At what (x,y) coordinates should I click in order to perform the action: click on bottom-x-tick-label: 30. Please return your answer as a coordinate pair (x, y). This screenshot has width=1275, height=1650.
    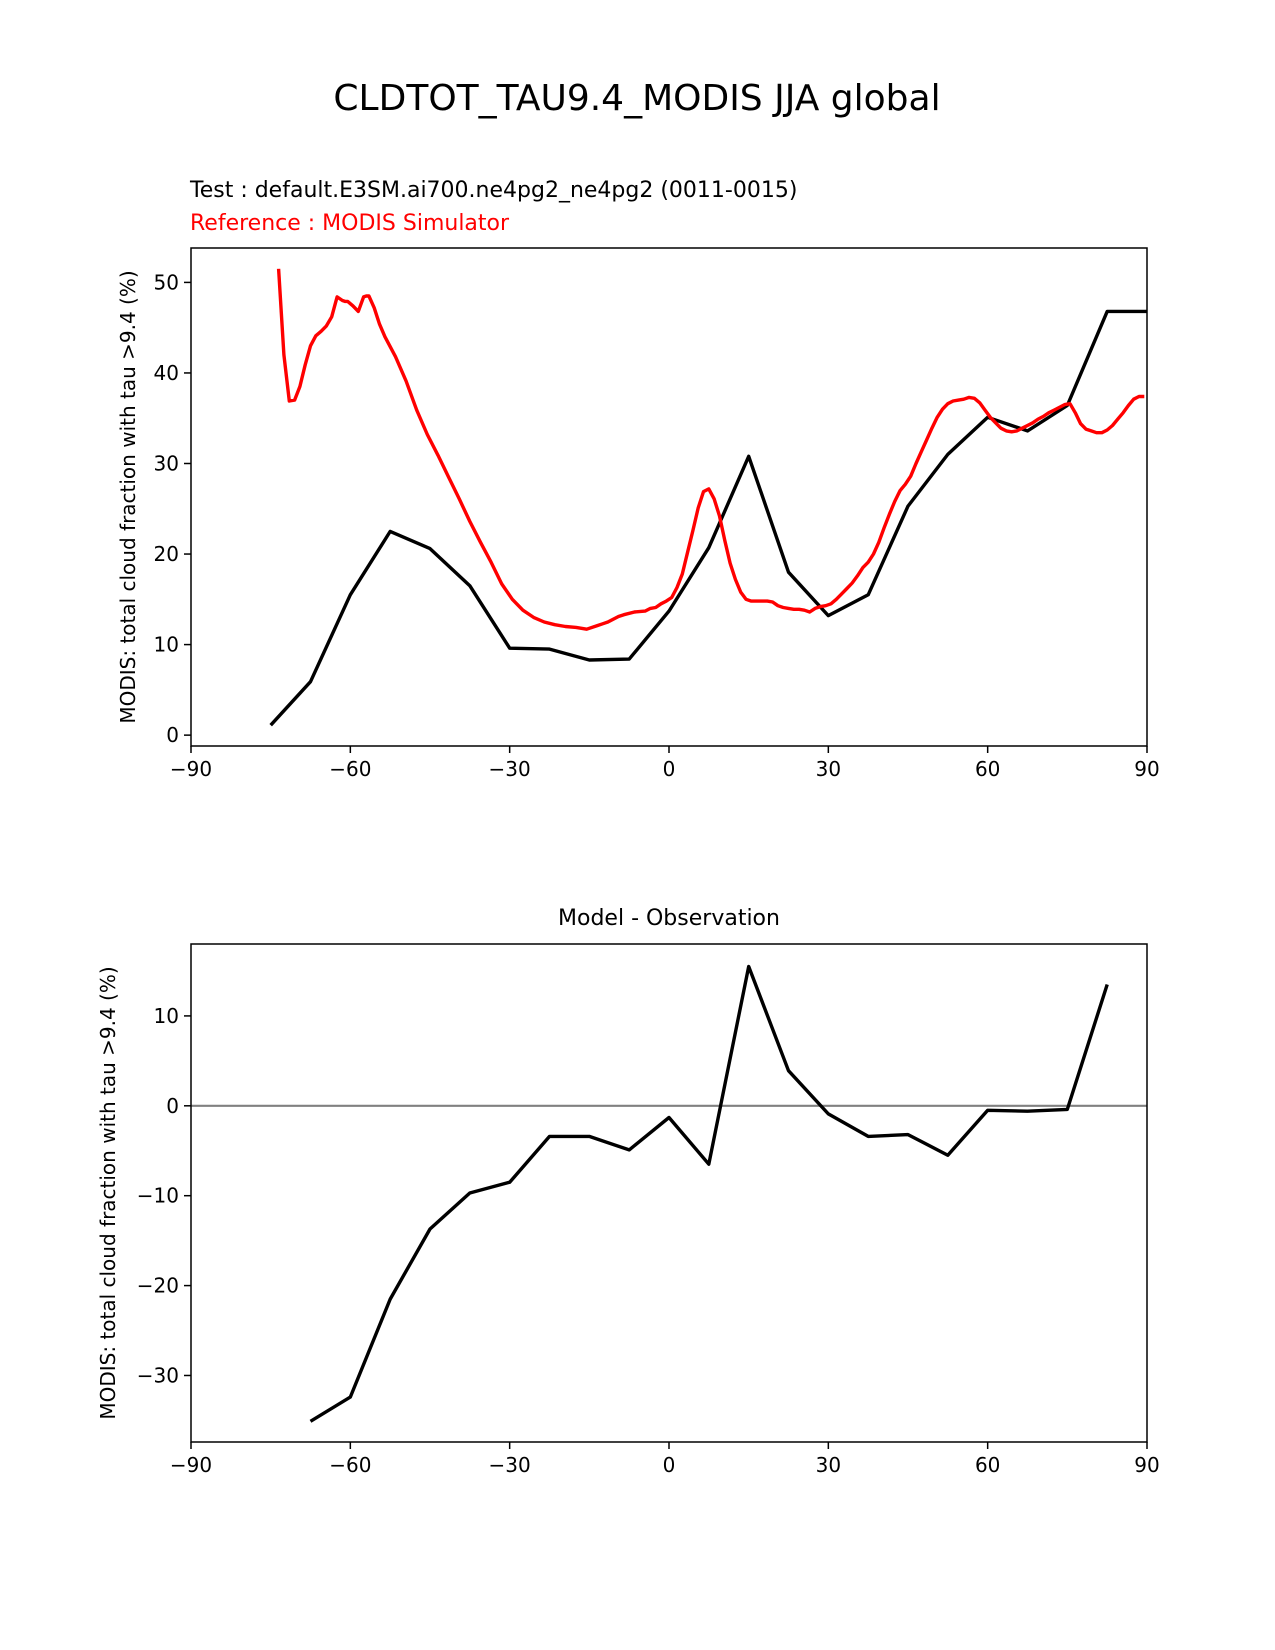
    Looking at the image, I should click on (828, 1465).